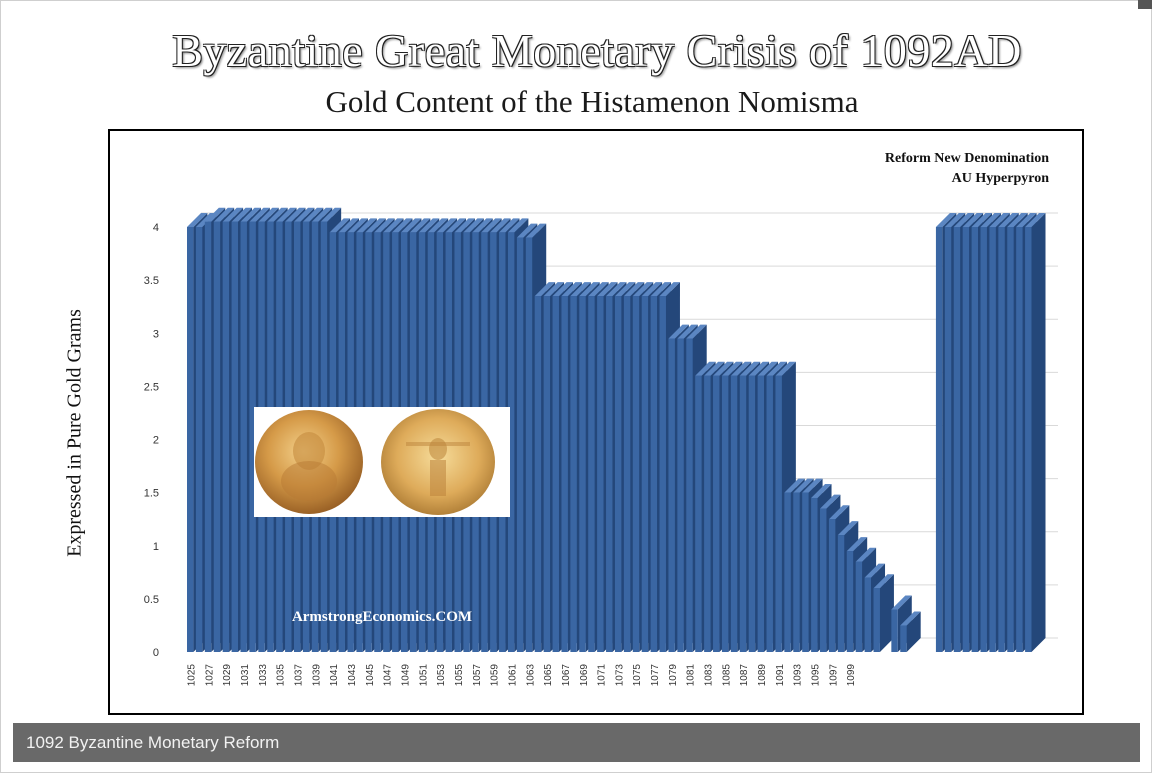 The image size is (1152, 773). Describe the element at coordinates (298, 675) in the screenshot. I see `x-tick-label: 1037` at that location.